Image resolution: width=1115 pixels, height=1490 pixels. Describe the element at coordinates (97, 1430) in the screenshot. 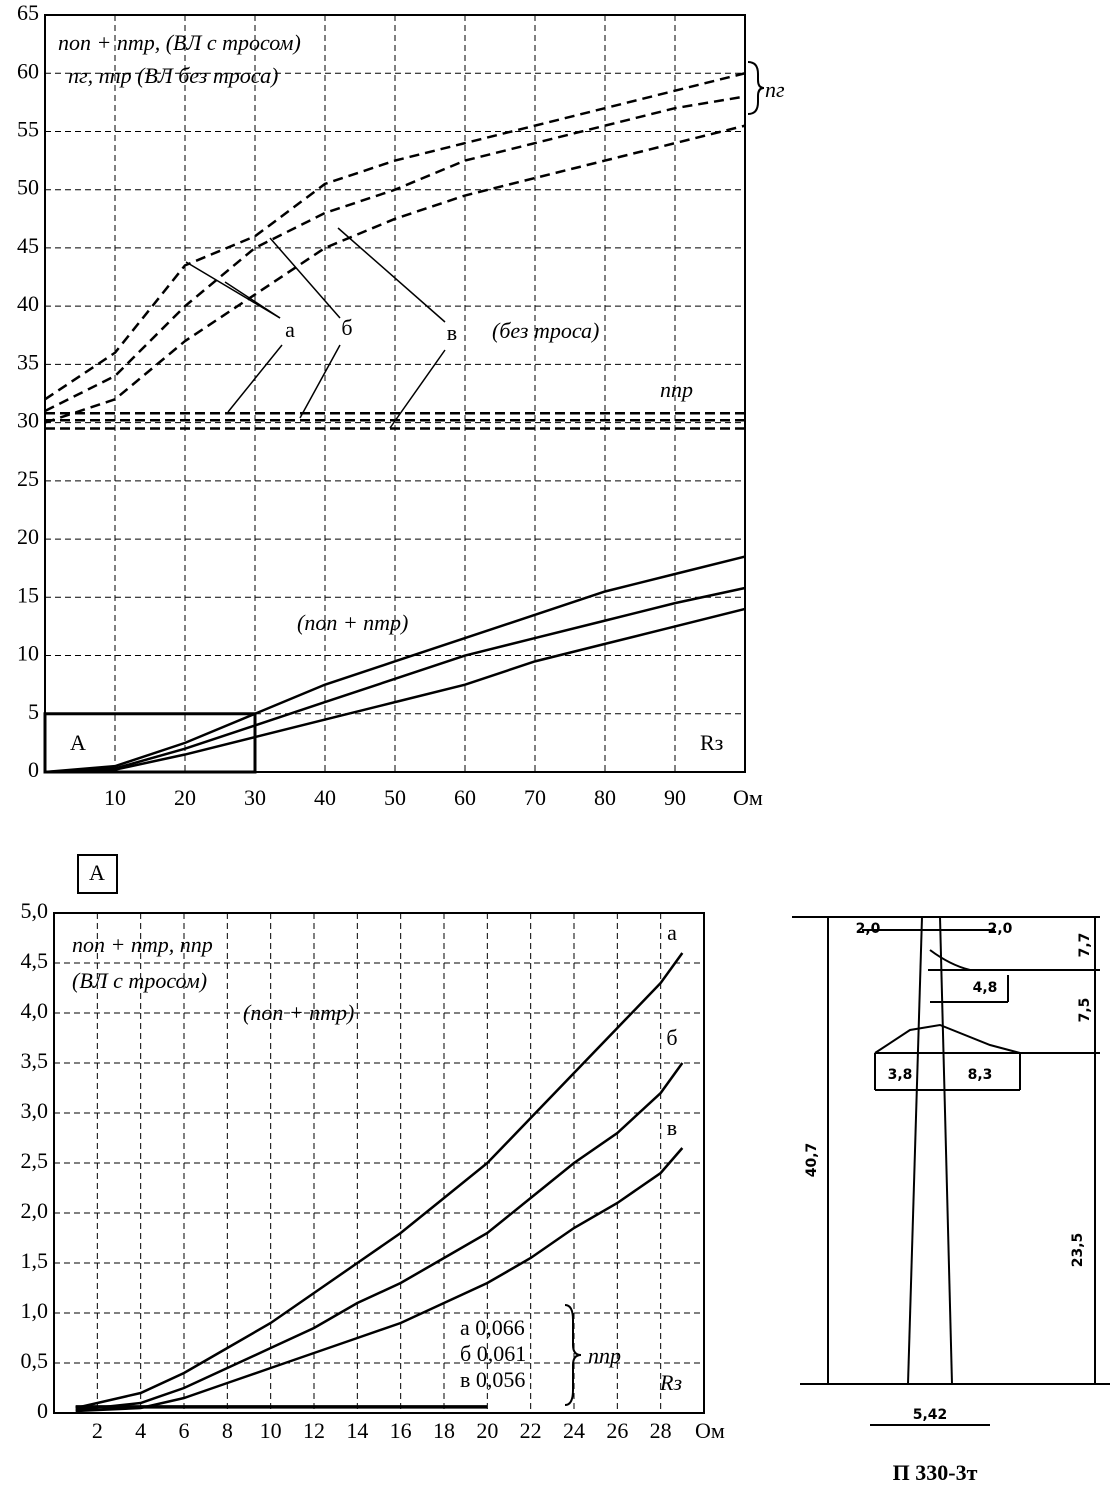

I see `x-tick-label: 2` at that location.